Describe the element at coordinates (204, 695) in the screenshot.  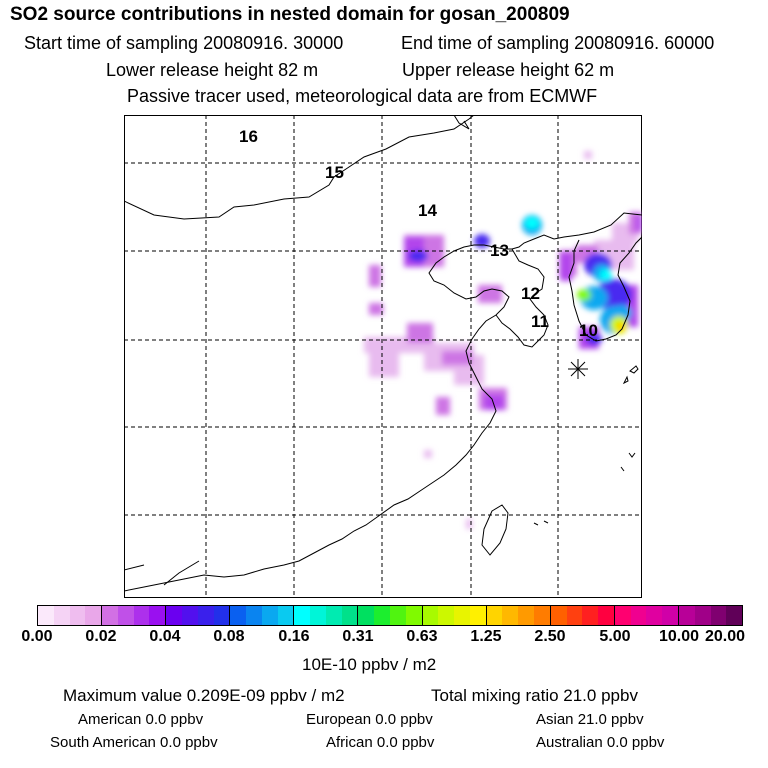
I see `max-value-label: Maximum value 0.209E-09 ppbv / m2` at that location.